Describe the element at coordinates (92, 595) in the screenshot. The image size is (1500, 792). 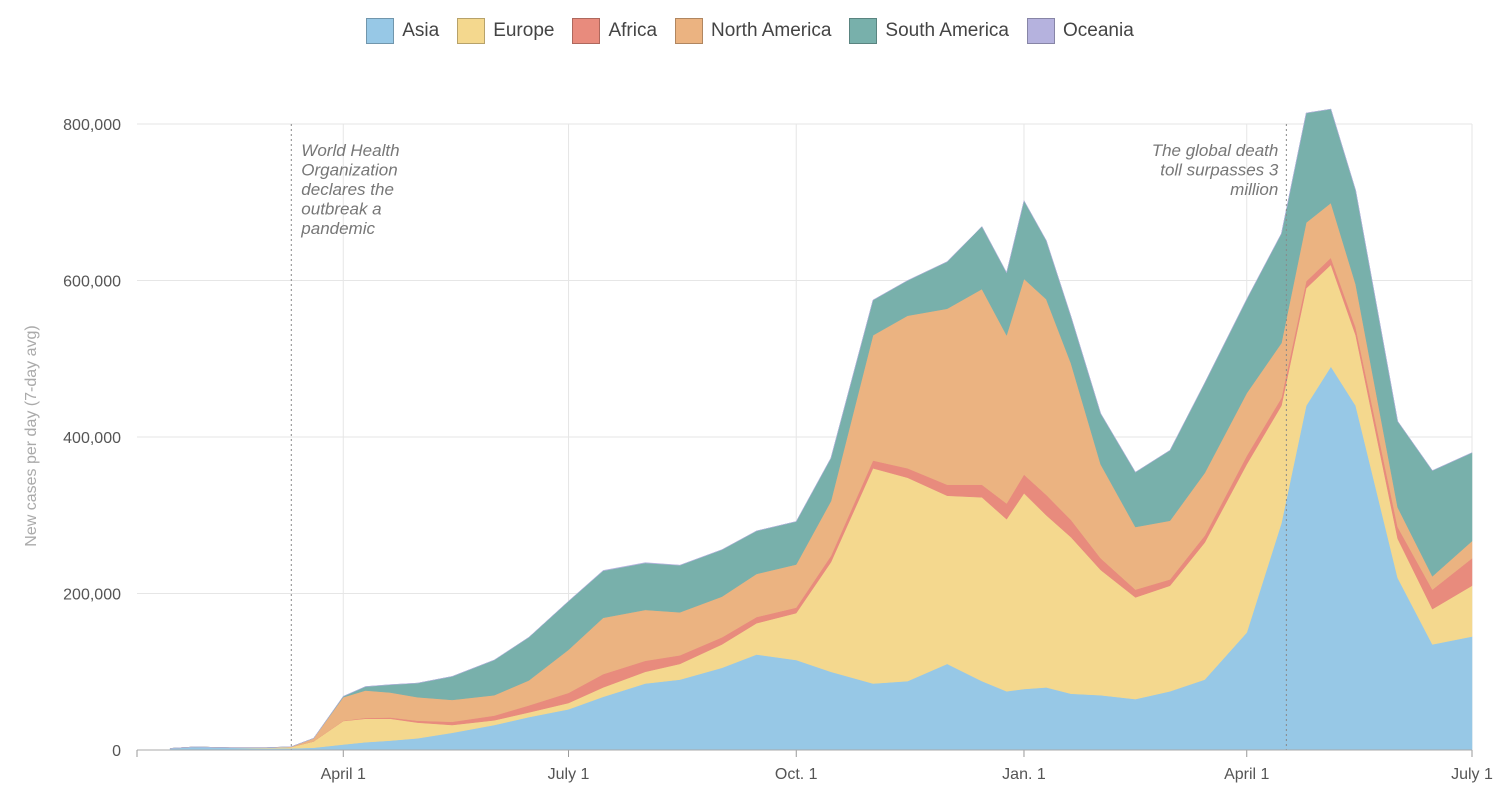
I see `y-tick-label: 200,000` at that location.